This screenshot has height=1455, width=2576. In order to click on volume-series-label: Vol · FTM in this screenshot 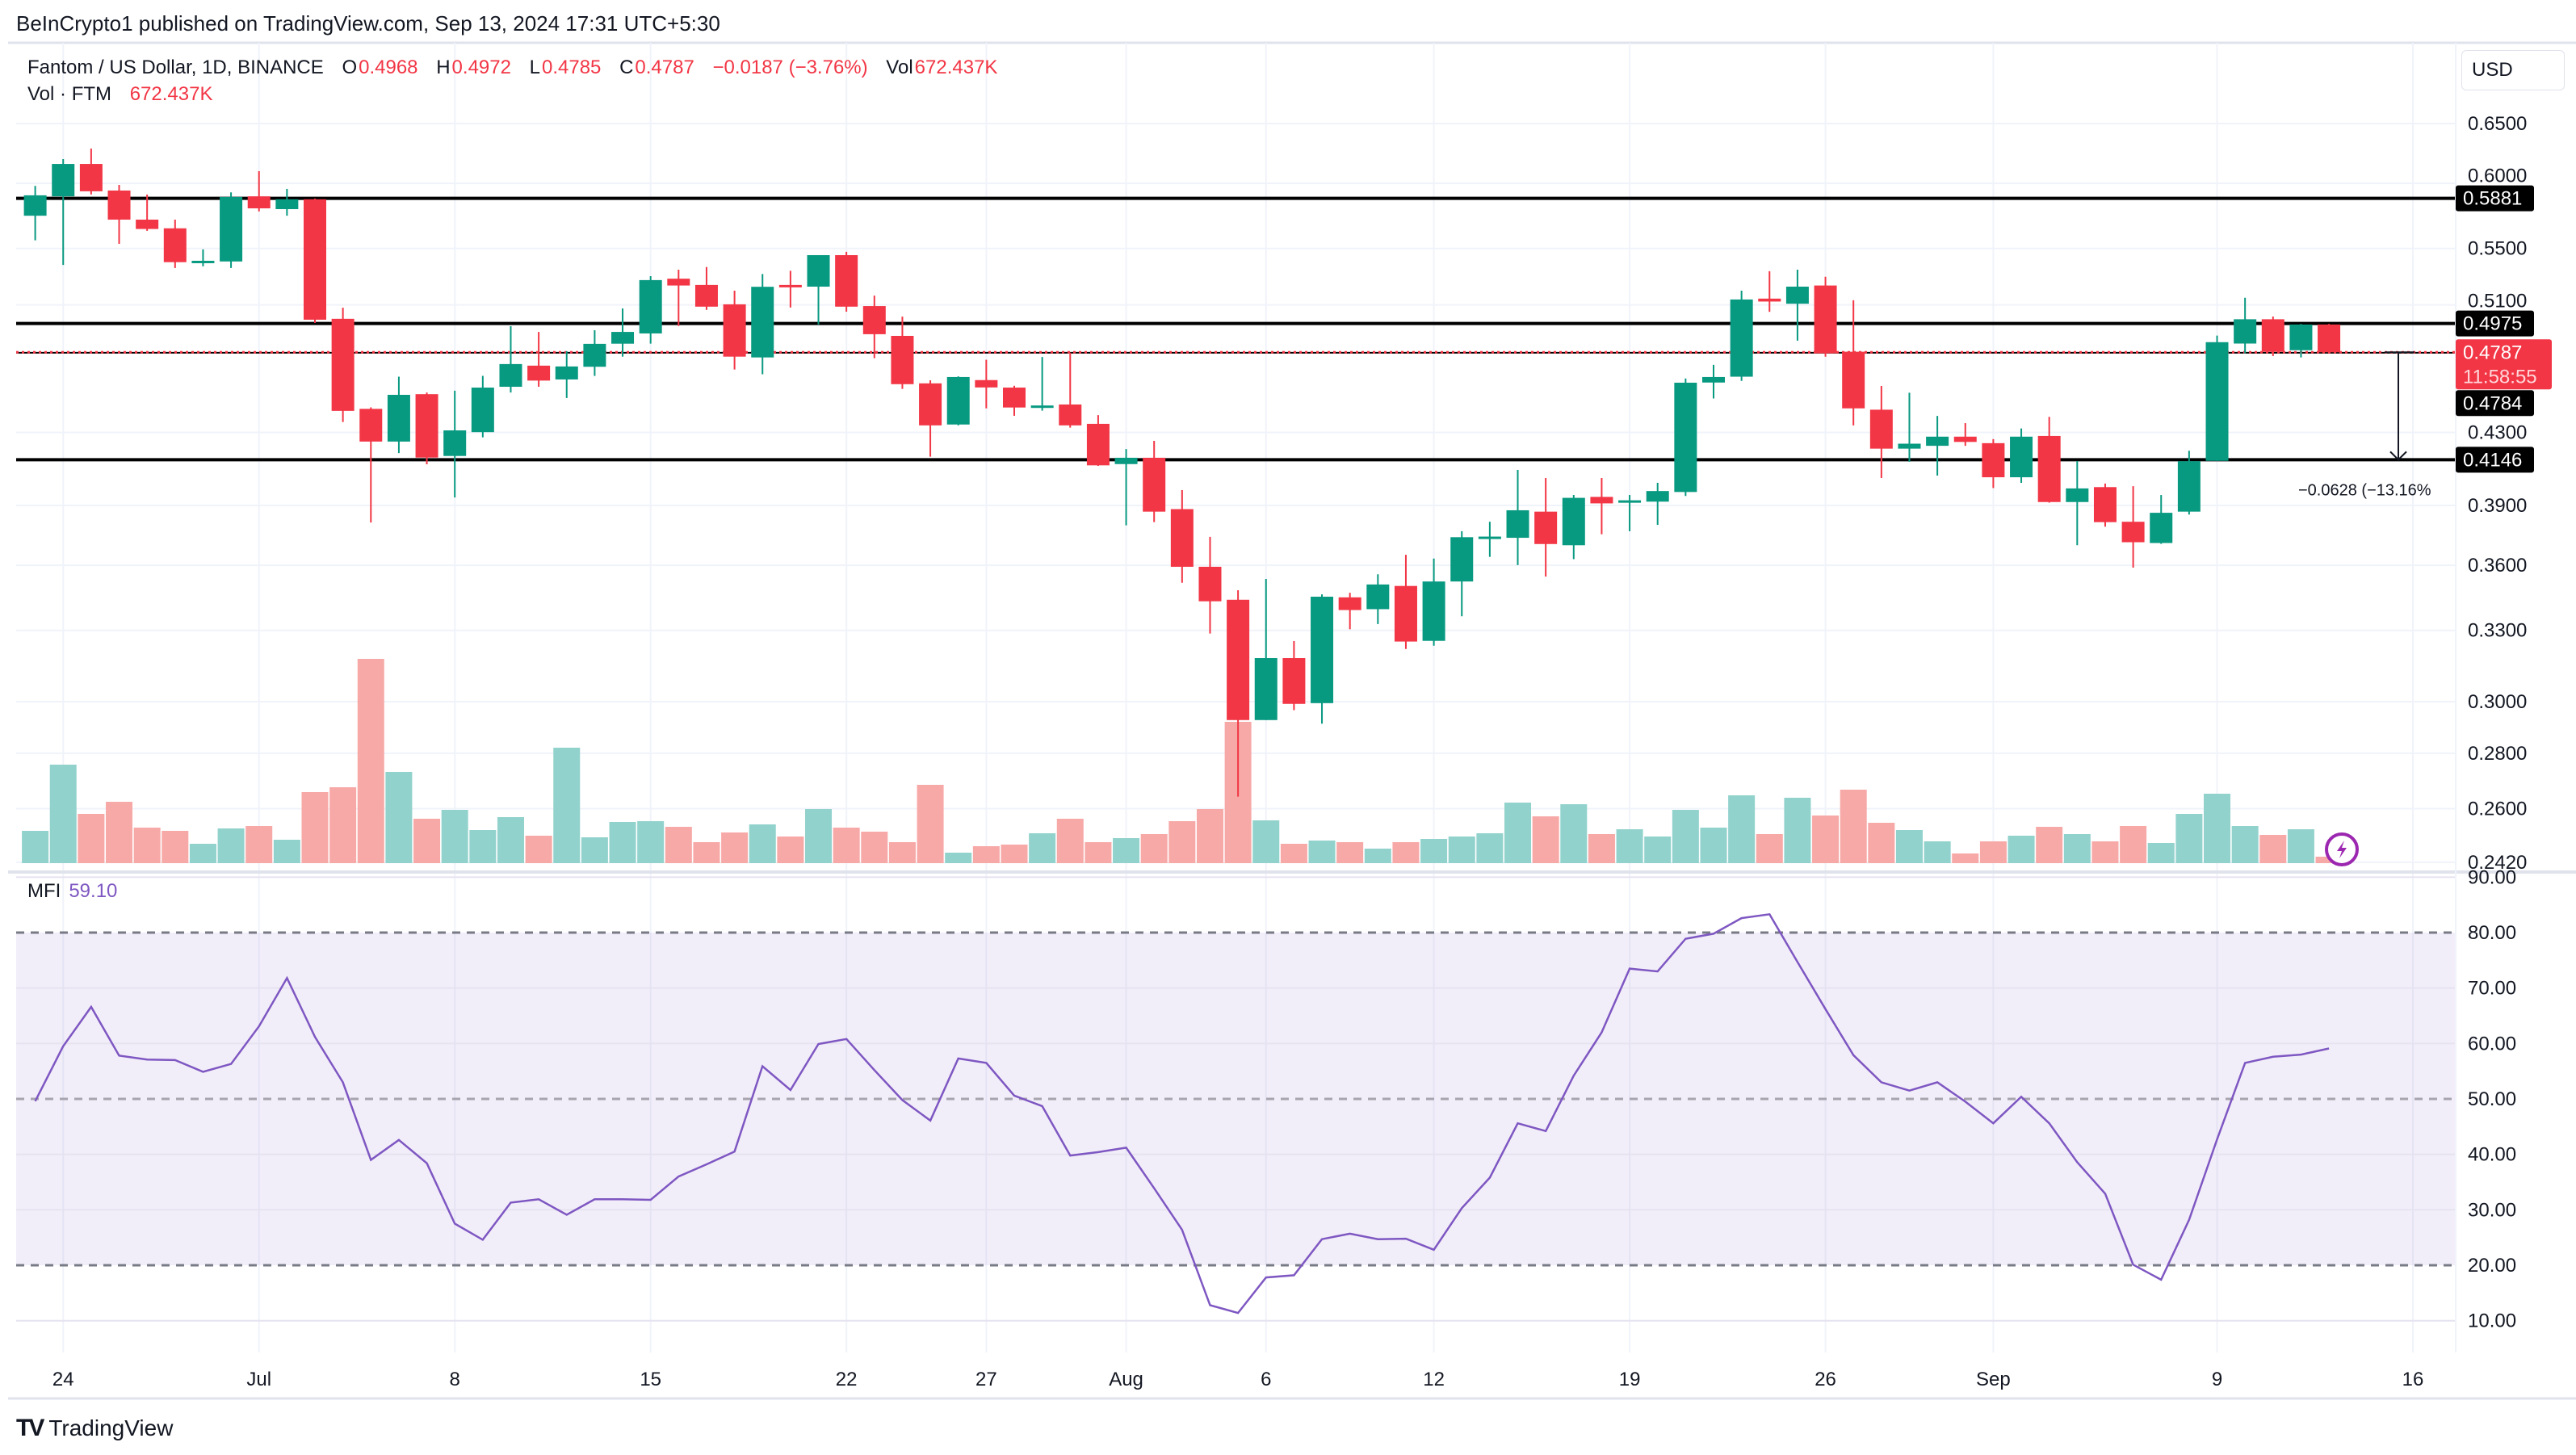, I will do `click(69, 94)`.